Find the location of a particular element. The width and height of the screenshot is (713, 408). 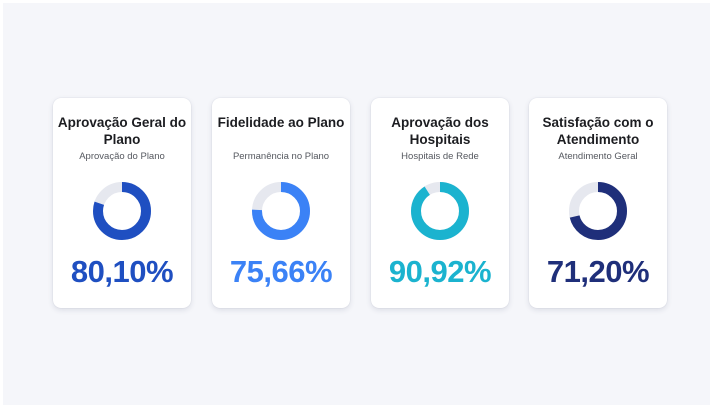

card-title: Aprovação dos Hospitais is located at coordinates (440, 131).